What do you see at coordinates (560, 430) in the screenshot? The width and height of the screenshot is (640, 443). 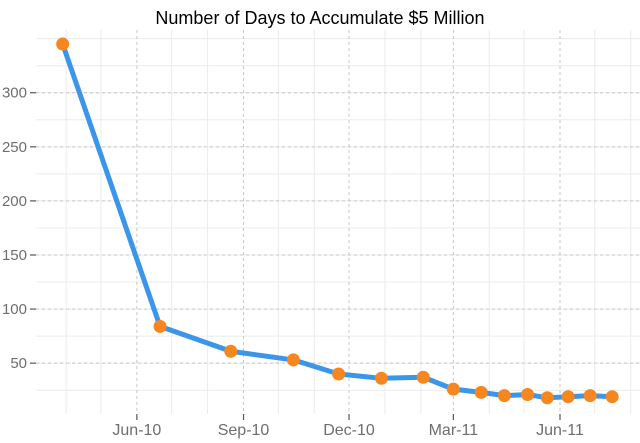 I see `x-axis-tick-label: Jun-11` at bounding box center [560, 430].